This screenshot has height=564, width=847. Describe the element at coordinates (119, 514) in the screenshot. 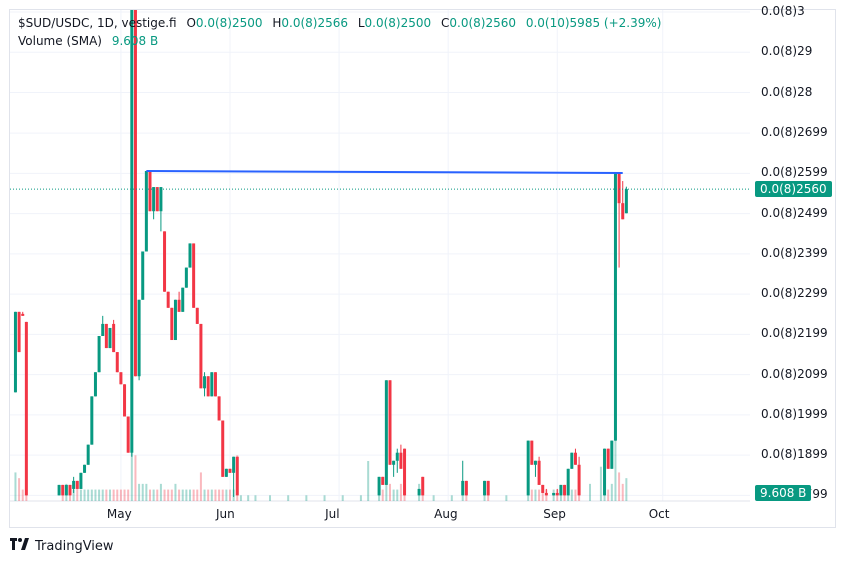

I see `x-tick-label: May` at that location.